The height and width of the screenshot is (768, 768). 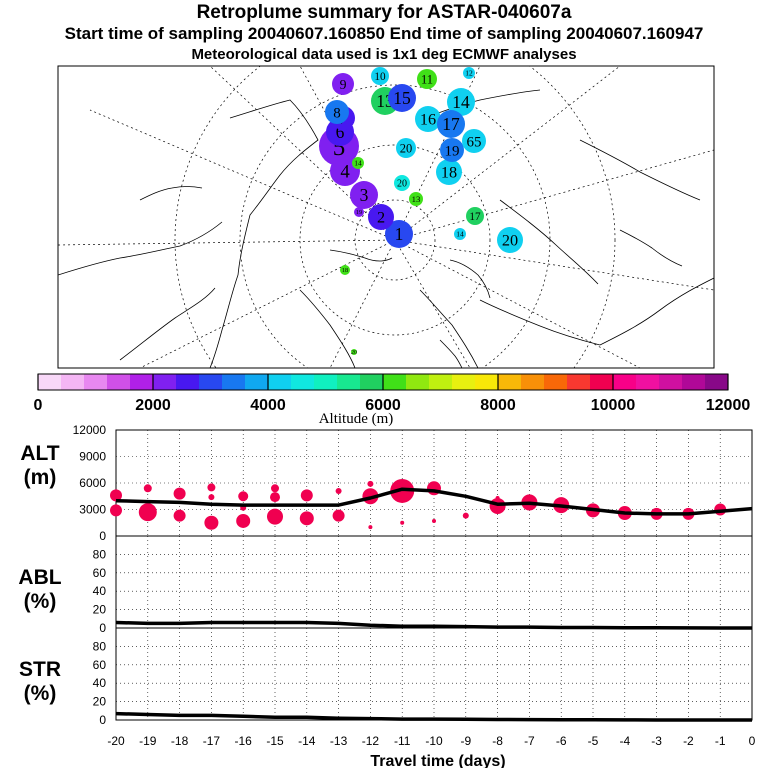 I want to click on x-axis-label: Travel time (days), so click(x=437, y=760).